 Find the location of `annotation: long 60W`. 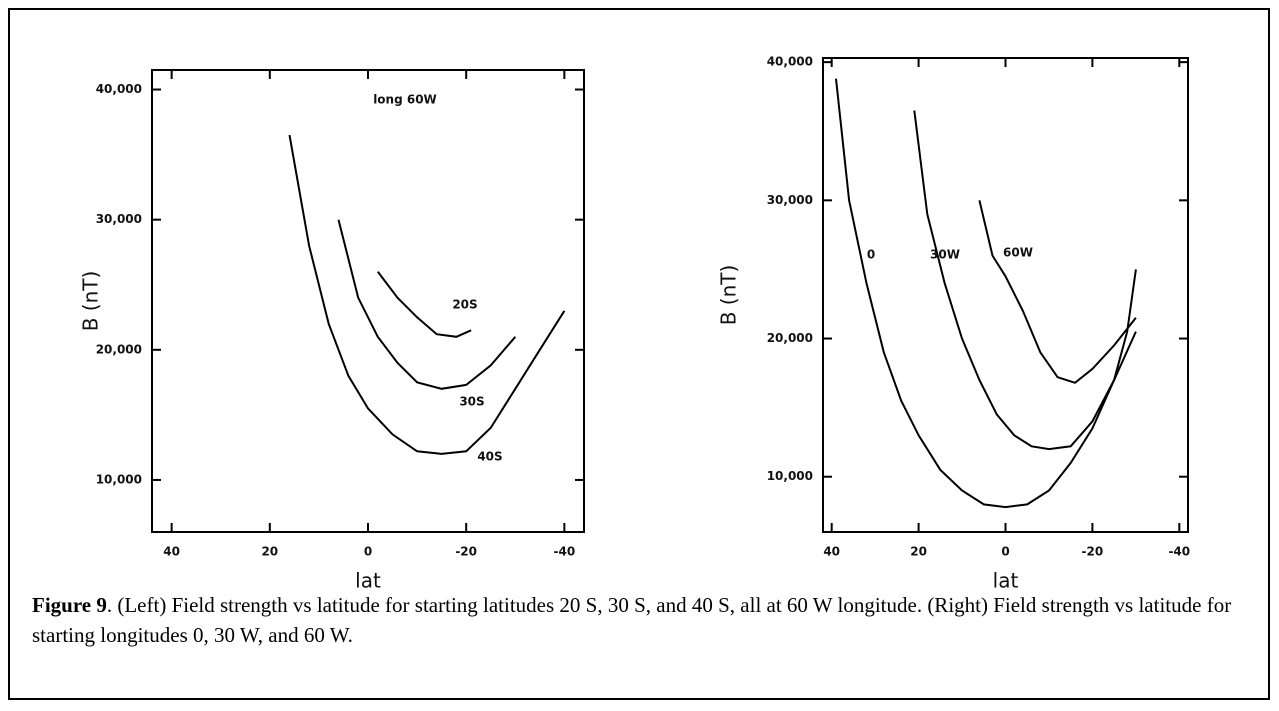

annotation: long 60W is located at coordinates (405, 100).